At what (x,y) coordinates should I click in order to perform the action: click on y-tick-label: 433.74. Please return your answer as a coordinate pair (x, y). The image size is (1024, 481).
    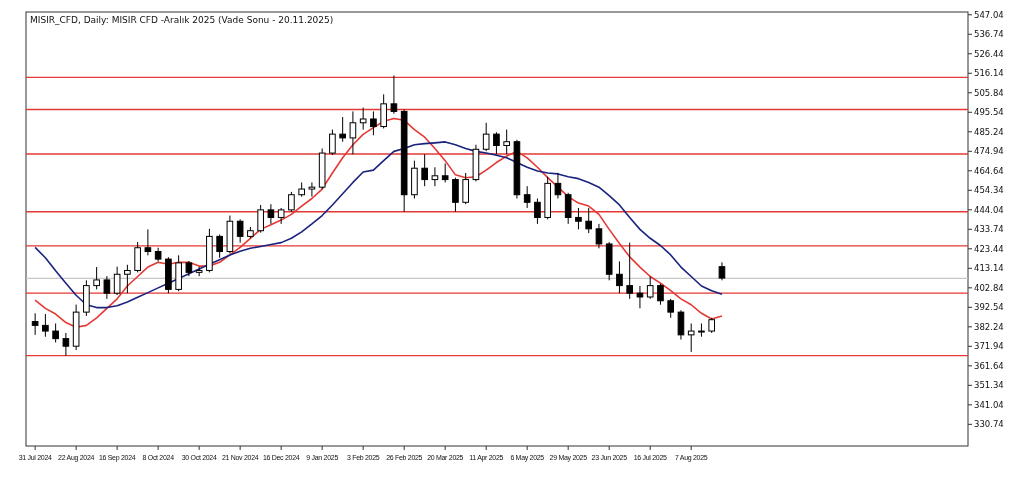
    Looking at the image, I should click on (989, 229).